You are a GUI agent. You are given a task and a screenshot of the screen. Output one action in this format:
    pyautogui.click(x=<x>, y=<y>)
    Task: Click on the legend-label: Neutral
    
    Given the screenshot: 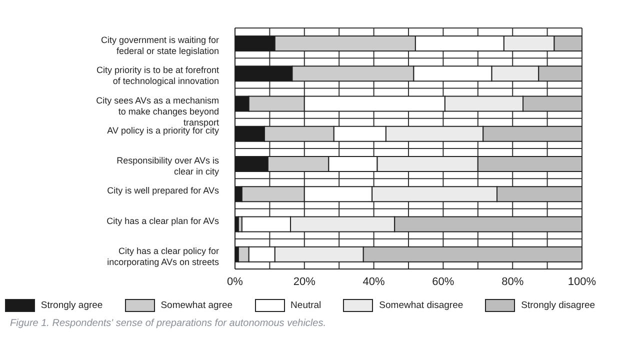 What is the action you would take?
    pyautogui.click(x=306, y=305)
    